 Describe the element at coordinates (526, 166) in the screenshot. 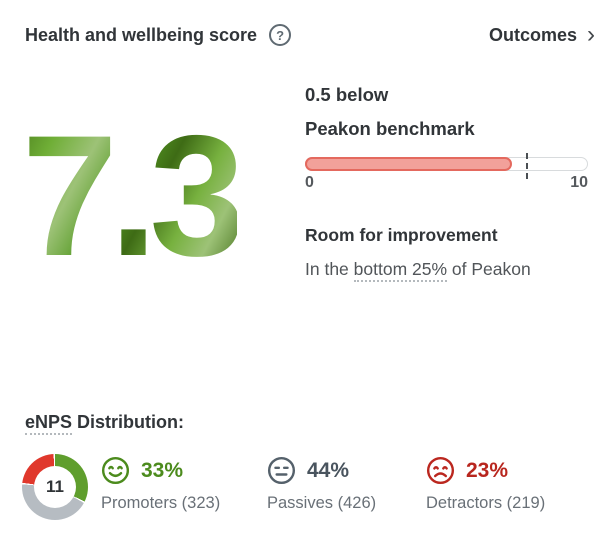

I see `benchmark-marker` at that location.